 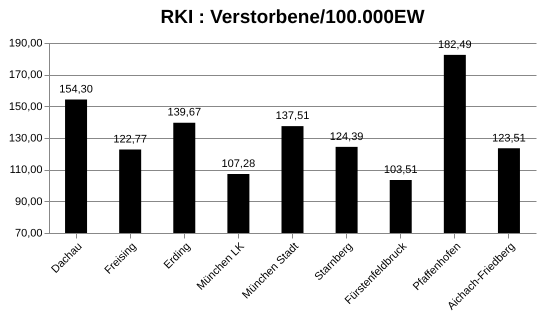 I want to click on y-tick-label: 150,00, so click(x=25, y=106).